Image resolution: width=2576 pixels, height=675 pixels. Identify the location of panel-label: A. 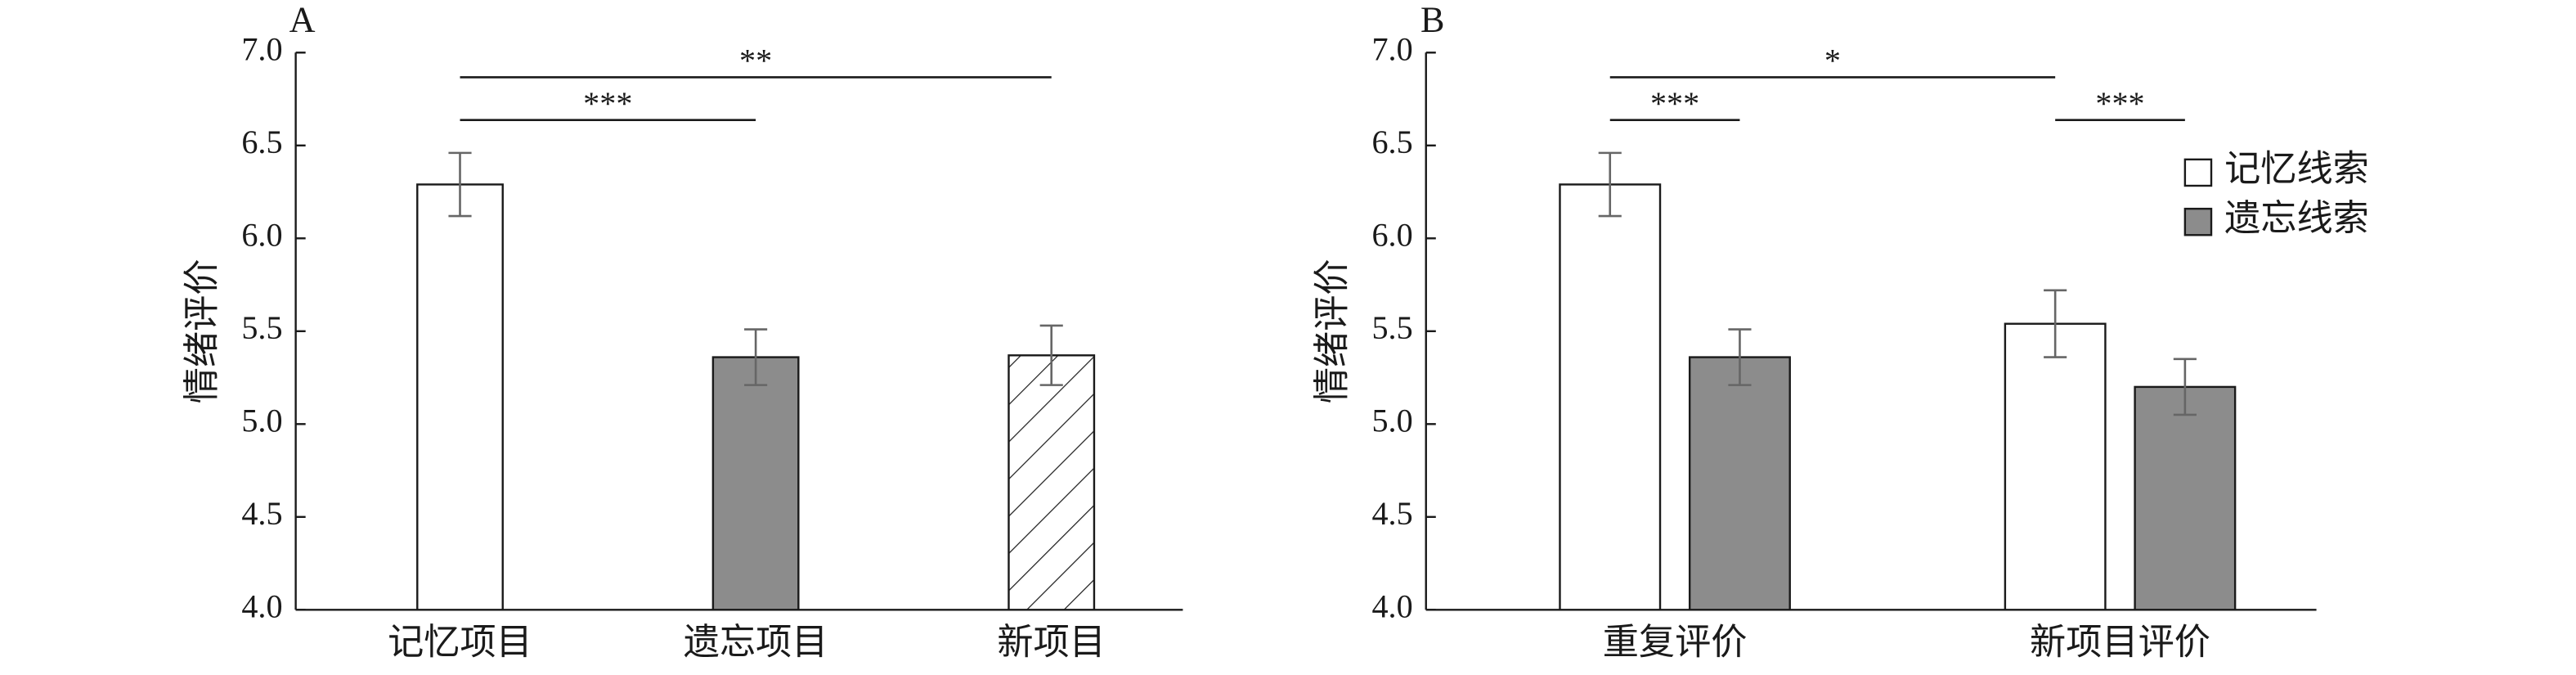
(302, 20).